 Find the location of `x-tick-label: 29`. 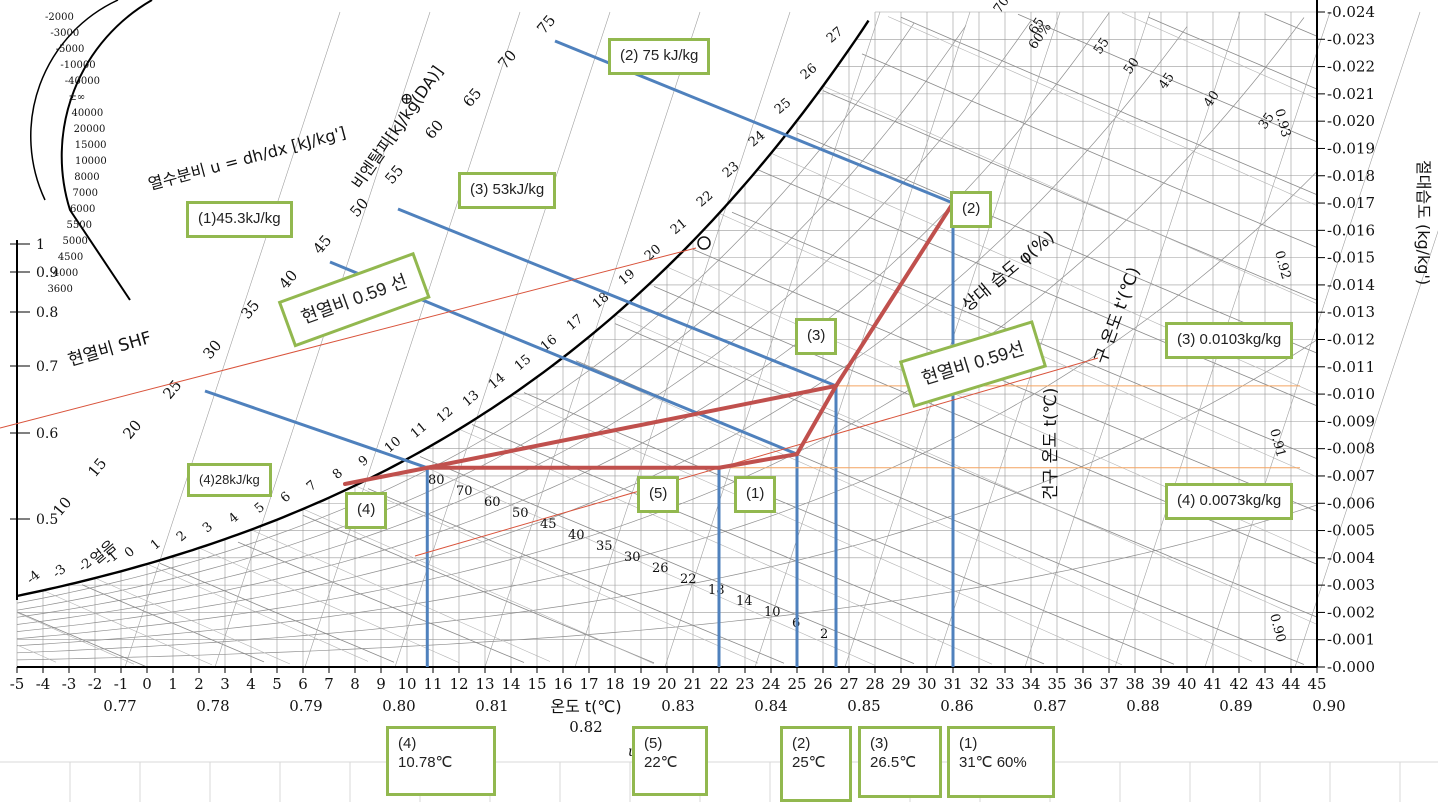

x-tick-label: 29 is located at coordinates (900, 684).